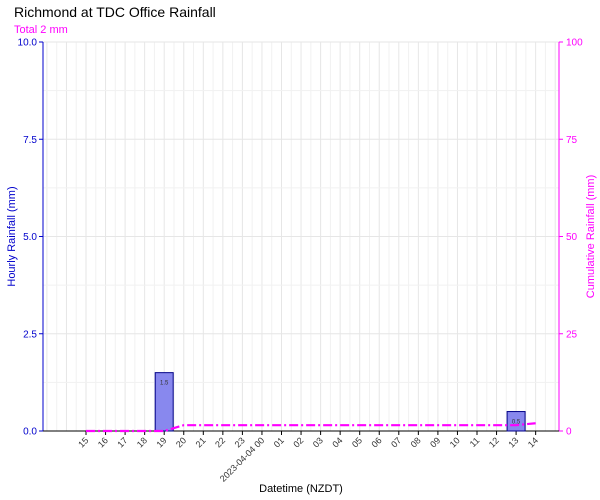 This screenshot has height=500, width=600. What do you see at coordinates (572, 237) in the screenshot?
I see `right-tick-label: 50` at bounding box center [572, 237].